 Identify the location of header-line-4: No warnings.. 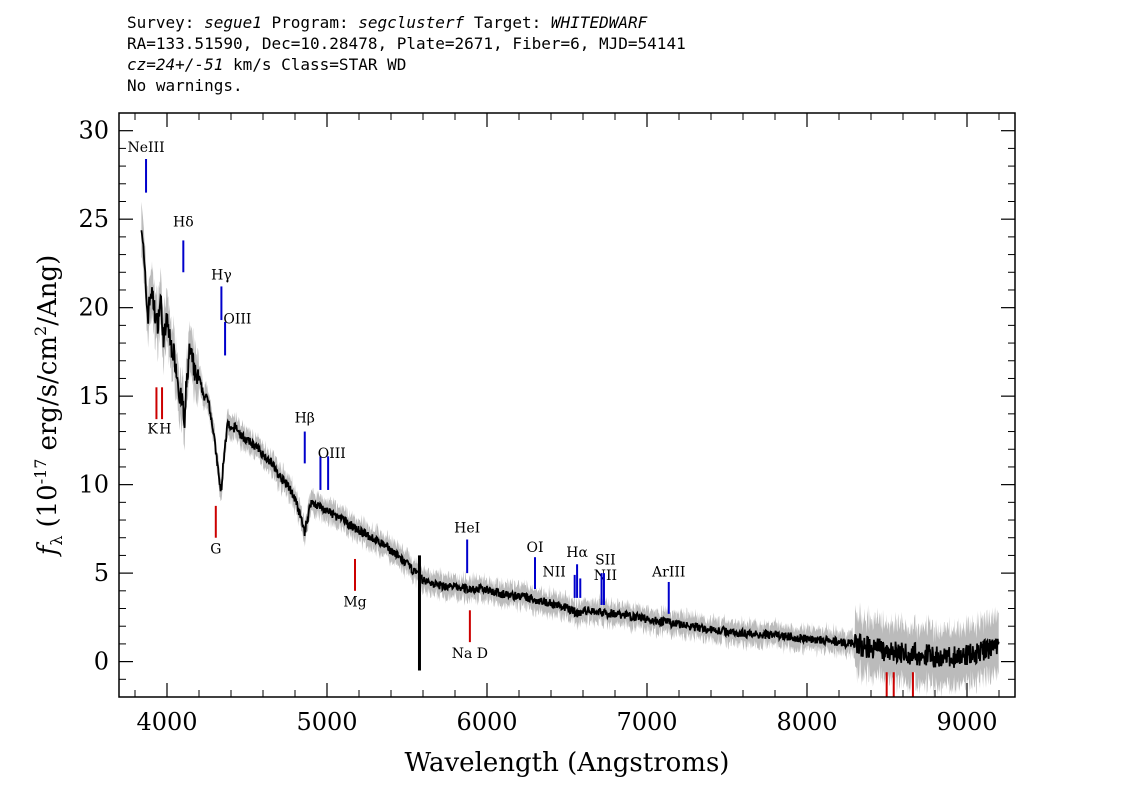
(185, 85).